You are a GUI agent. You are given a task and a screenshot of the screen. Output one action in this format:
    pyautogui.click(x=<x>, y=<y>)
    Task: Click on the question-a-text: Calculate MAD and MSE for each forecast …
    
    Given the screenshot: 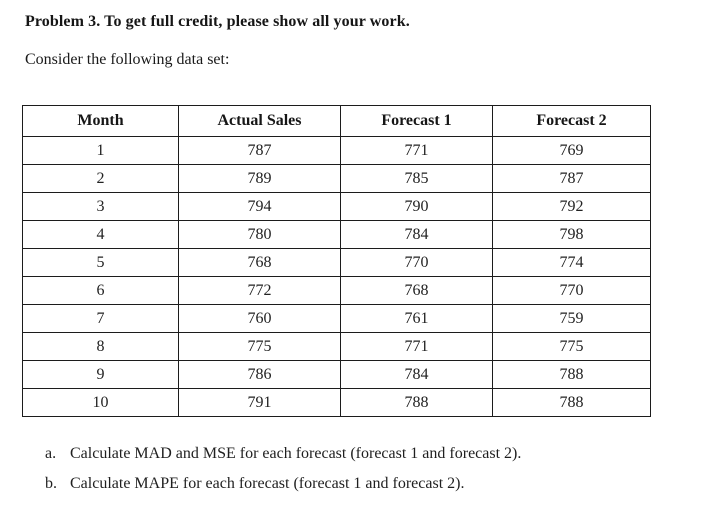 What is the action you would take?
    pyautogui.click(x=296, y=453)
    